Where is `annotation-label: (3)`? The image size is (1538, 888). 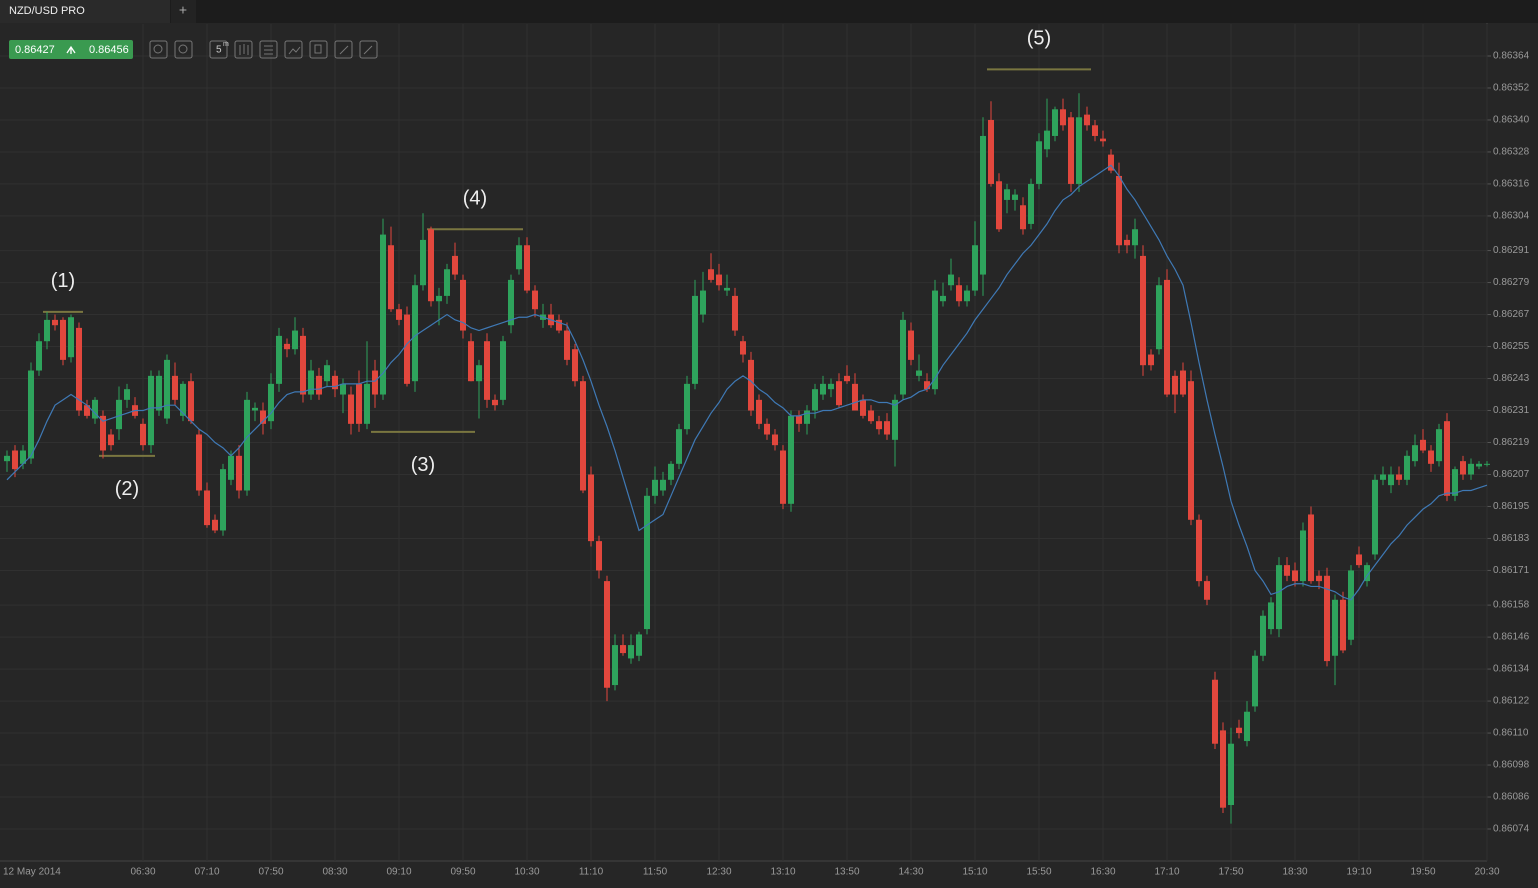
annotation-label: (3) is located at coordinates (423, 465).